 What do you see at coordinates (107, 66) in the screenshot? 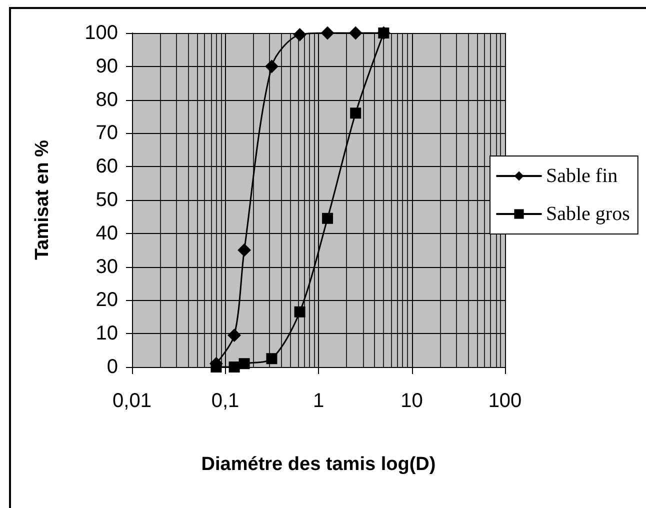
I see `y-tick-label: 90` at bounding box center [107, 66].